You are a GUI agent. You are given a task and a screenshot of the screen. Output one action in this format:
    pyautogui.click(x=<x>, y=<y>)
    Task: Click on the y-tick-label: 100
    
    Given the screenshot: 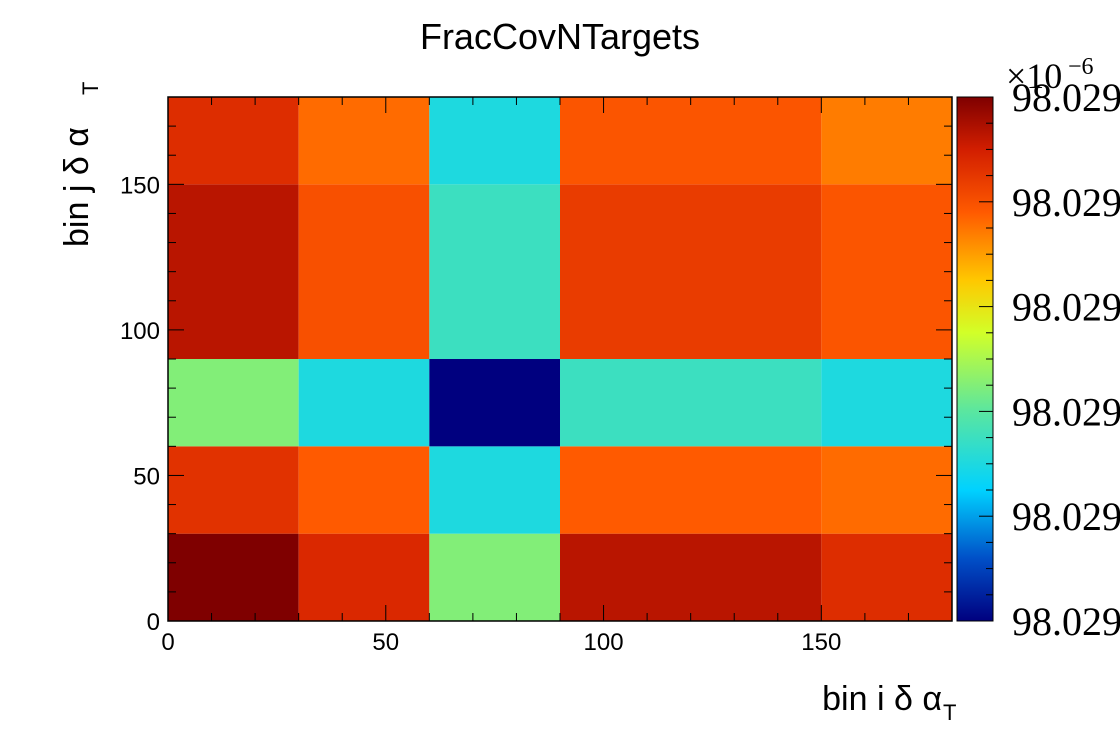 What is the action you would take?
    pyautogui.click(x=140, y=331)
    